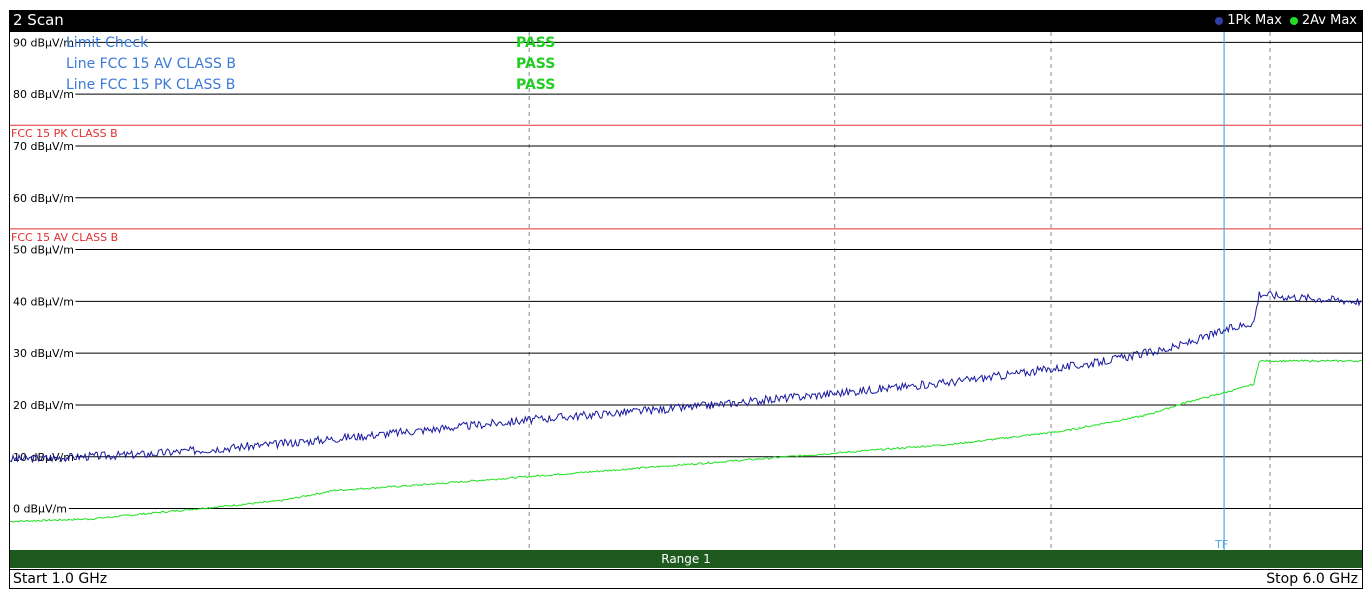 The image size is (1367, 591). What do you see at coordinates (43, 353) in the screenshot?
I see `y-tick-label-30: 30 dBµV/m` at bounding box center [43, 353].